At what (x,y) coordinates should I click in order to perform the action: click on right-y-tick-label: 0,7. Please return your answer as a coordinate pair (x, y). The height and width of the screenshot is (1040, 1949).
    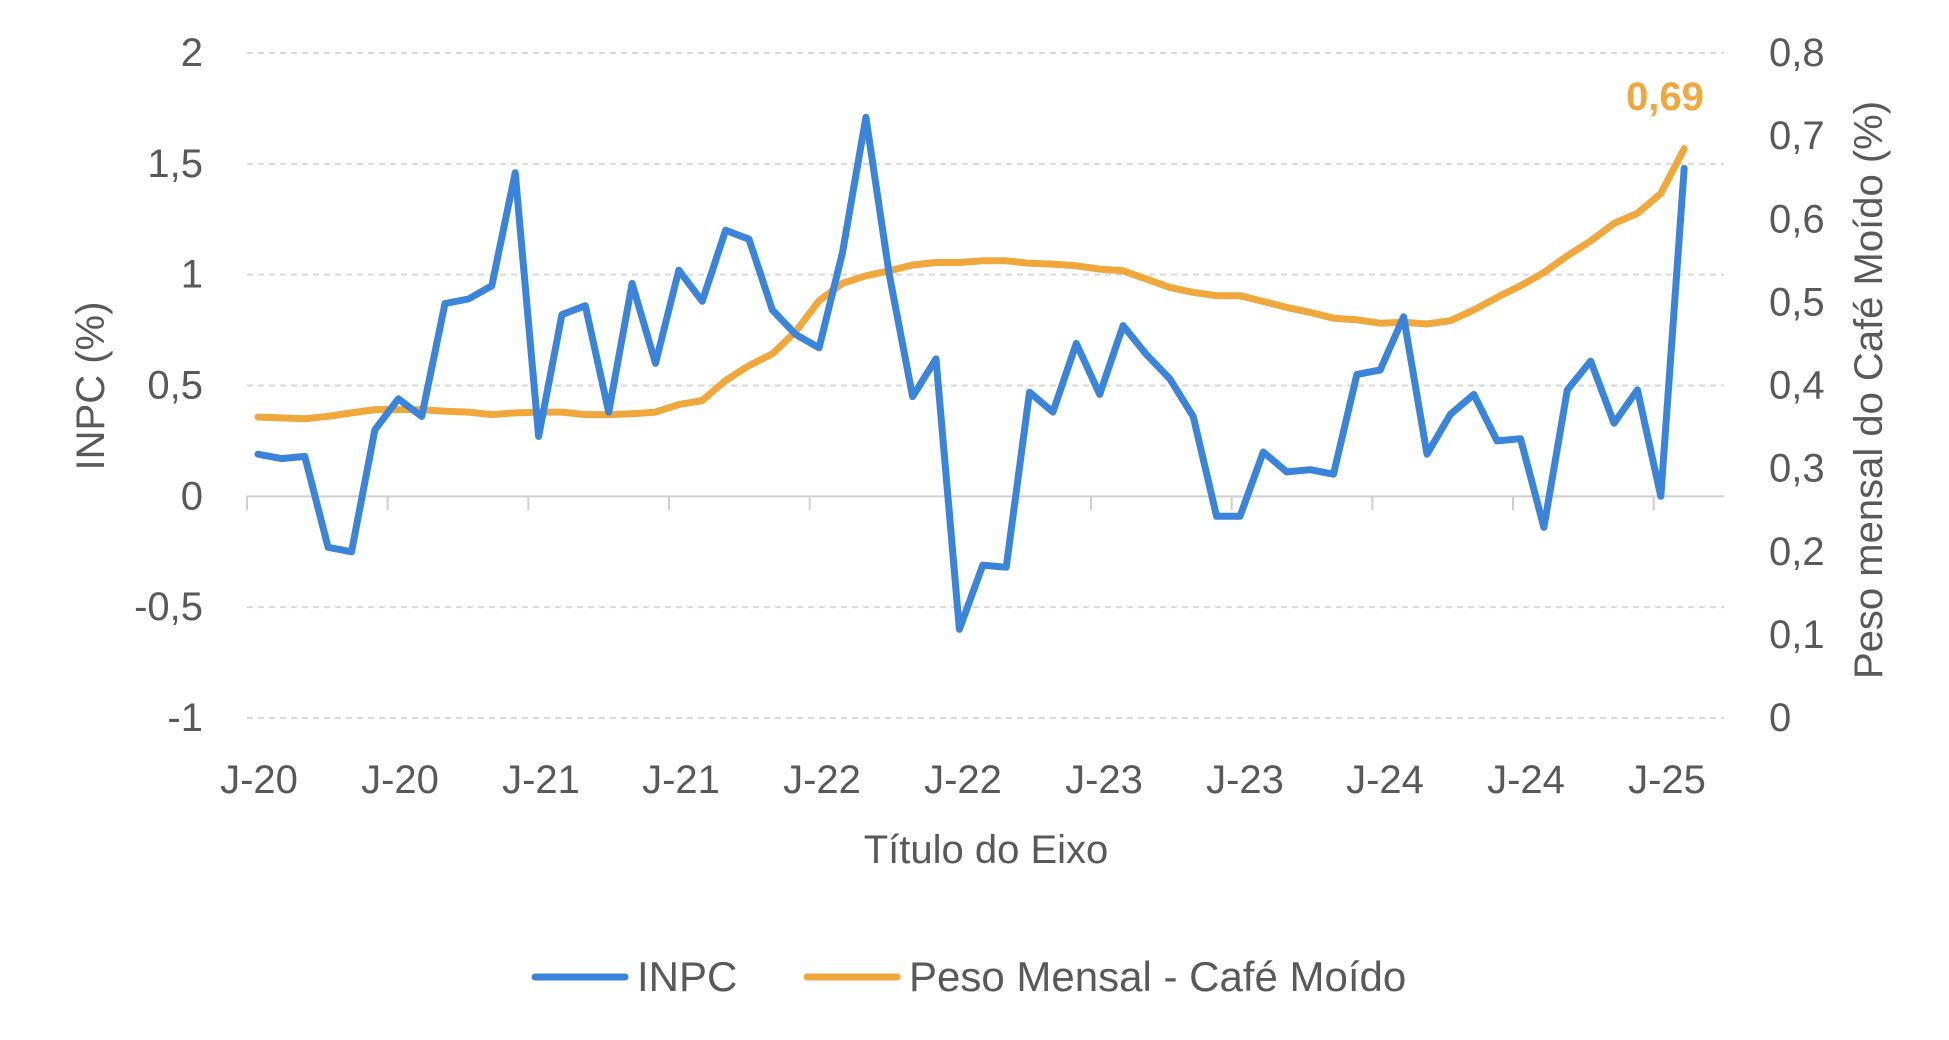
    Looking at the image, I should click on (1797, 136).